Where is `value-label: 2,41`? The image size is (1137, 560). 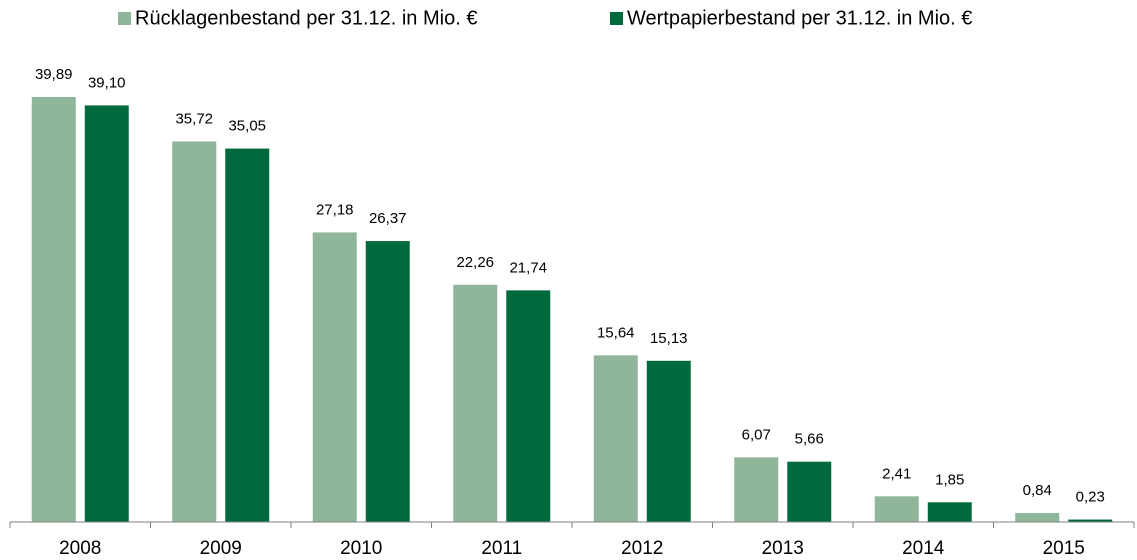
value-label: 2,41 is located at coordinates (896, 473).